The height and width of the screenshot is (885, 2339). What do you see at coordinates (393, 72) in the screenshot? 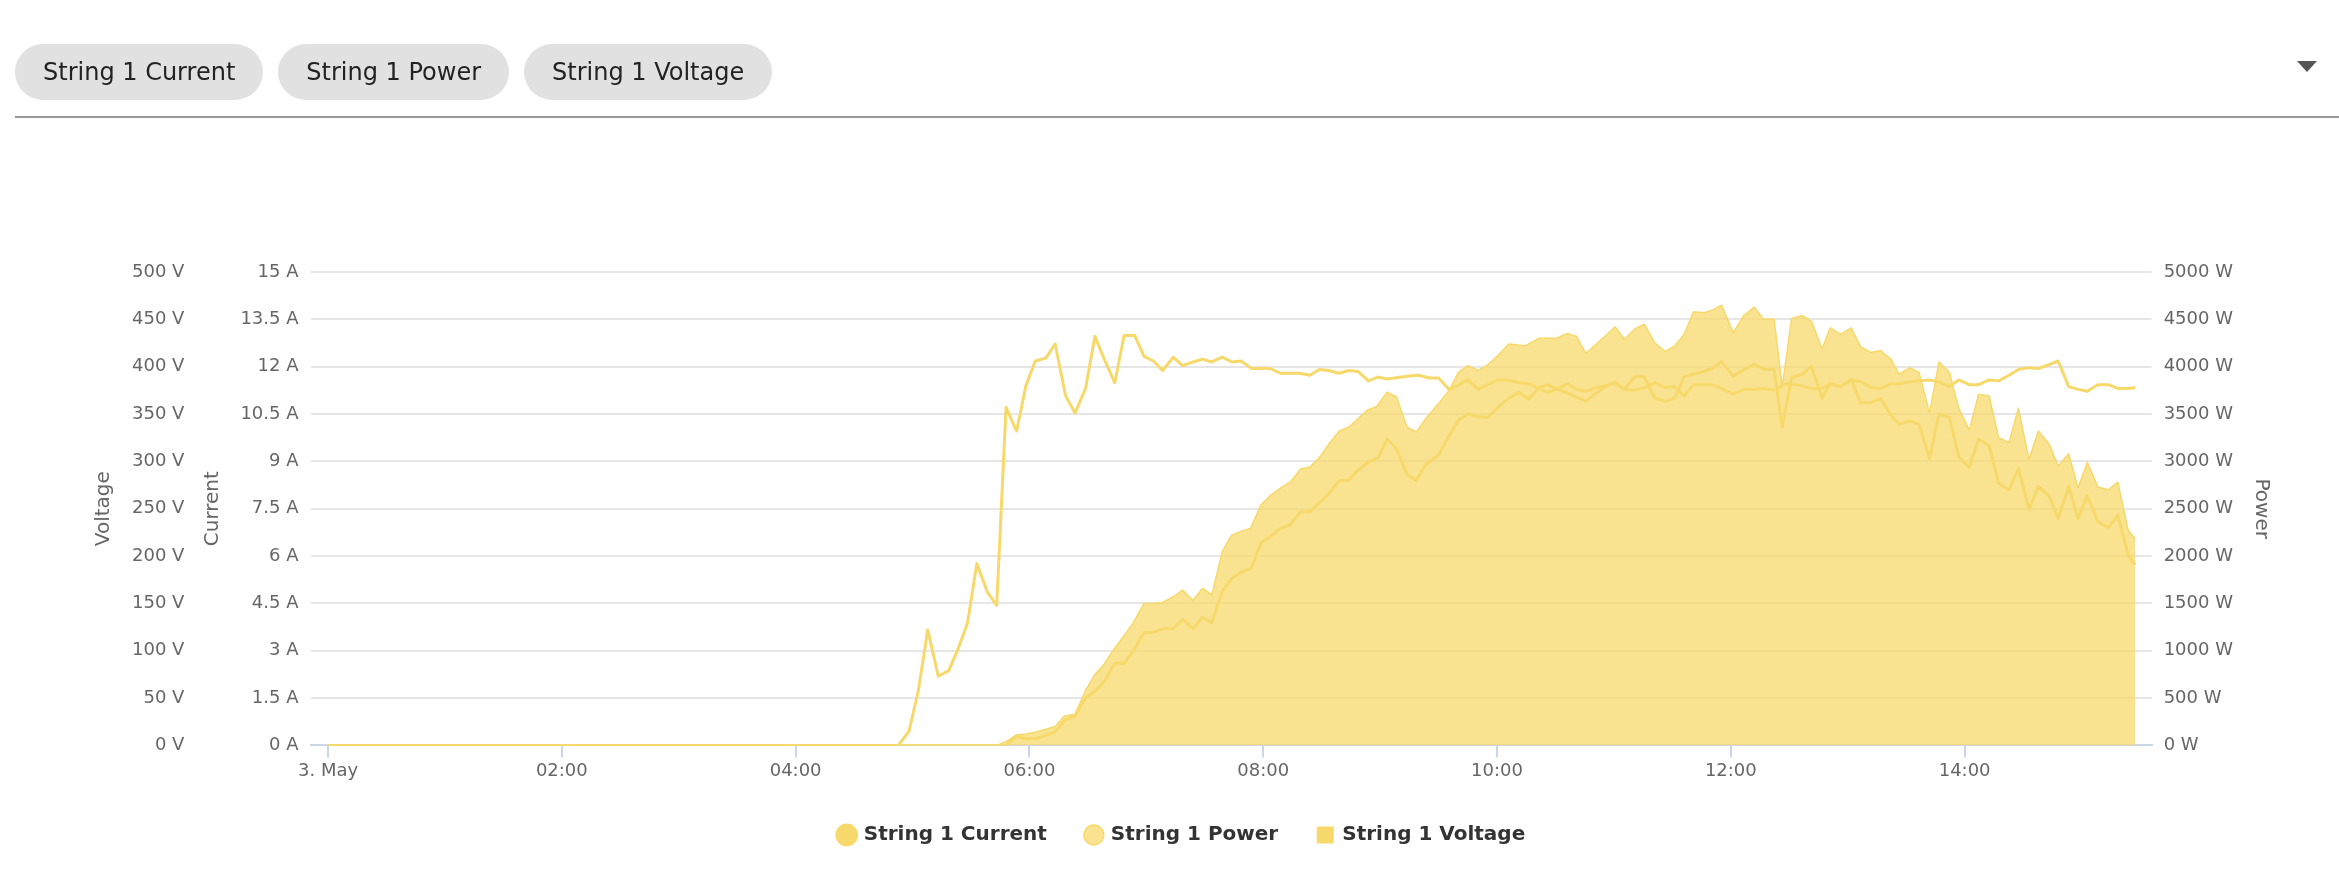
I see `filter-chip: String 1 Power` at bounding box center [393, 72].